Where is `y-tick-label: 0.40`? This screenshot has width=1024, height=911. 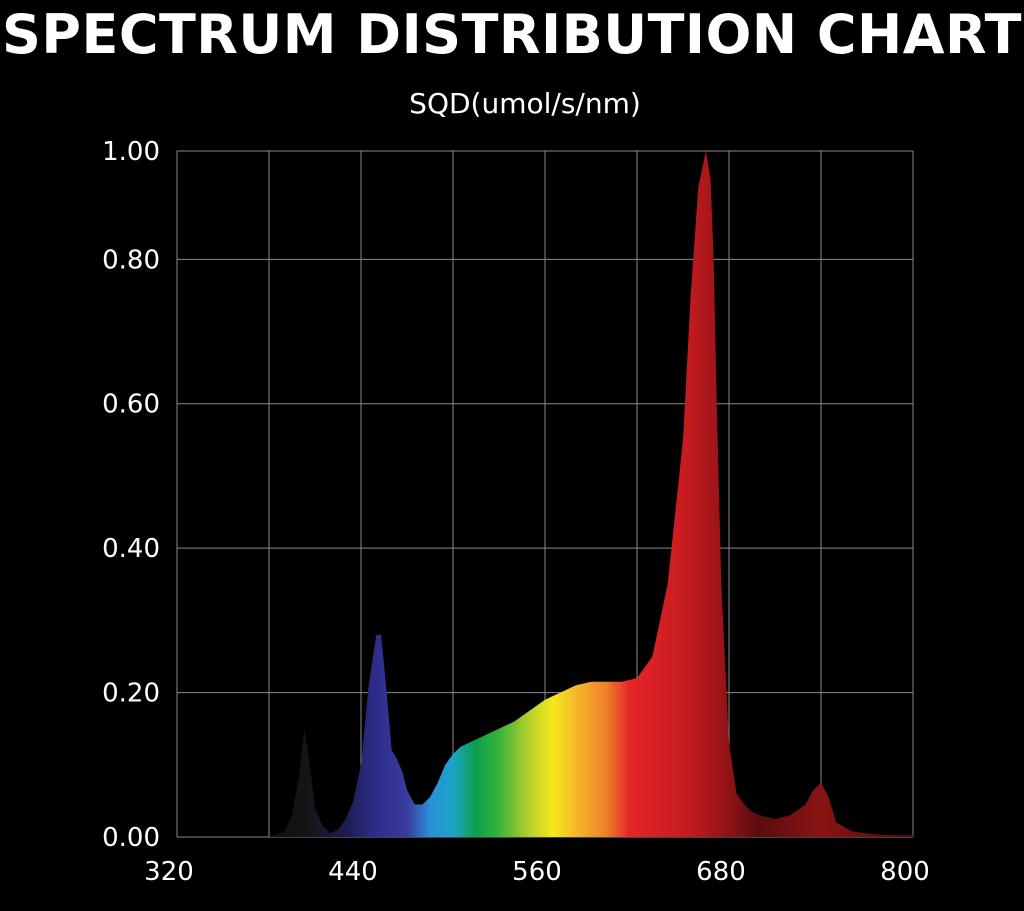 y-tick-label: 0.40 is located at coordinates (131, 549).